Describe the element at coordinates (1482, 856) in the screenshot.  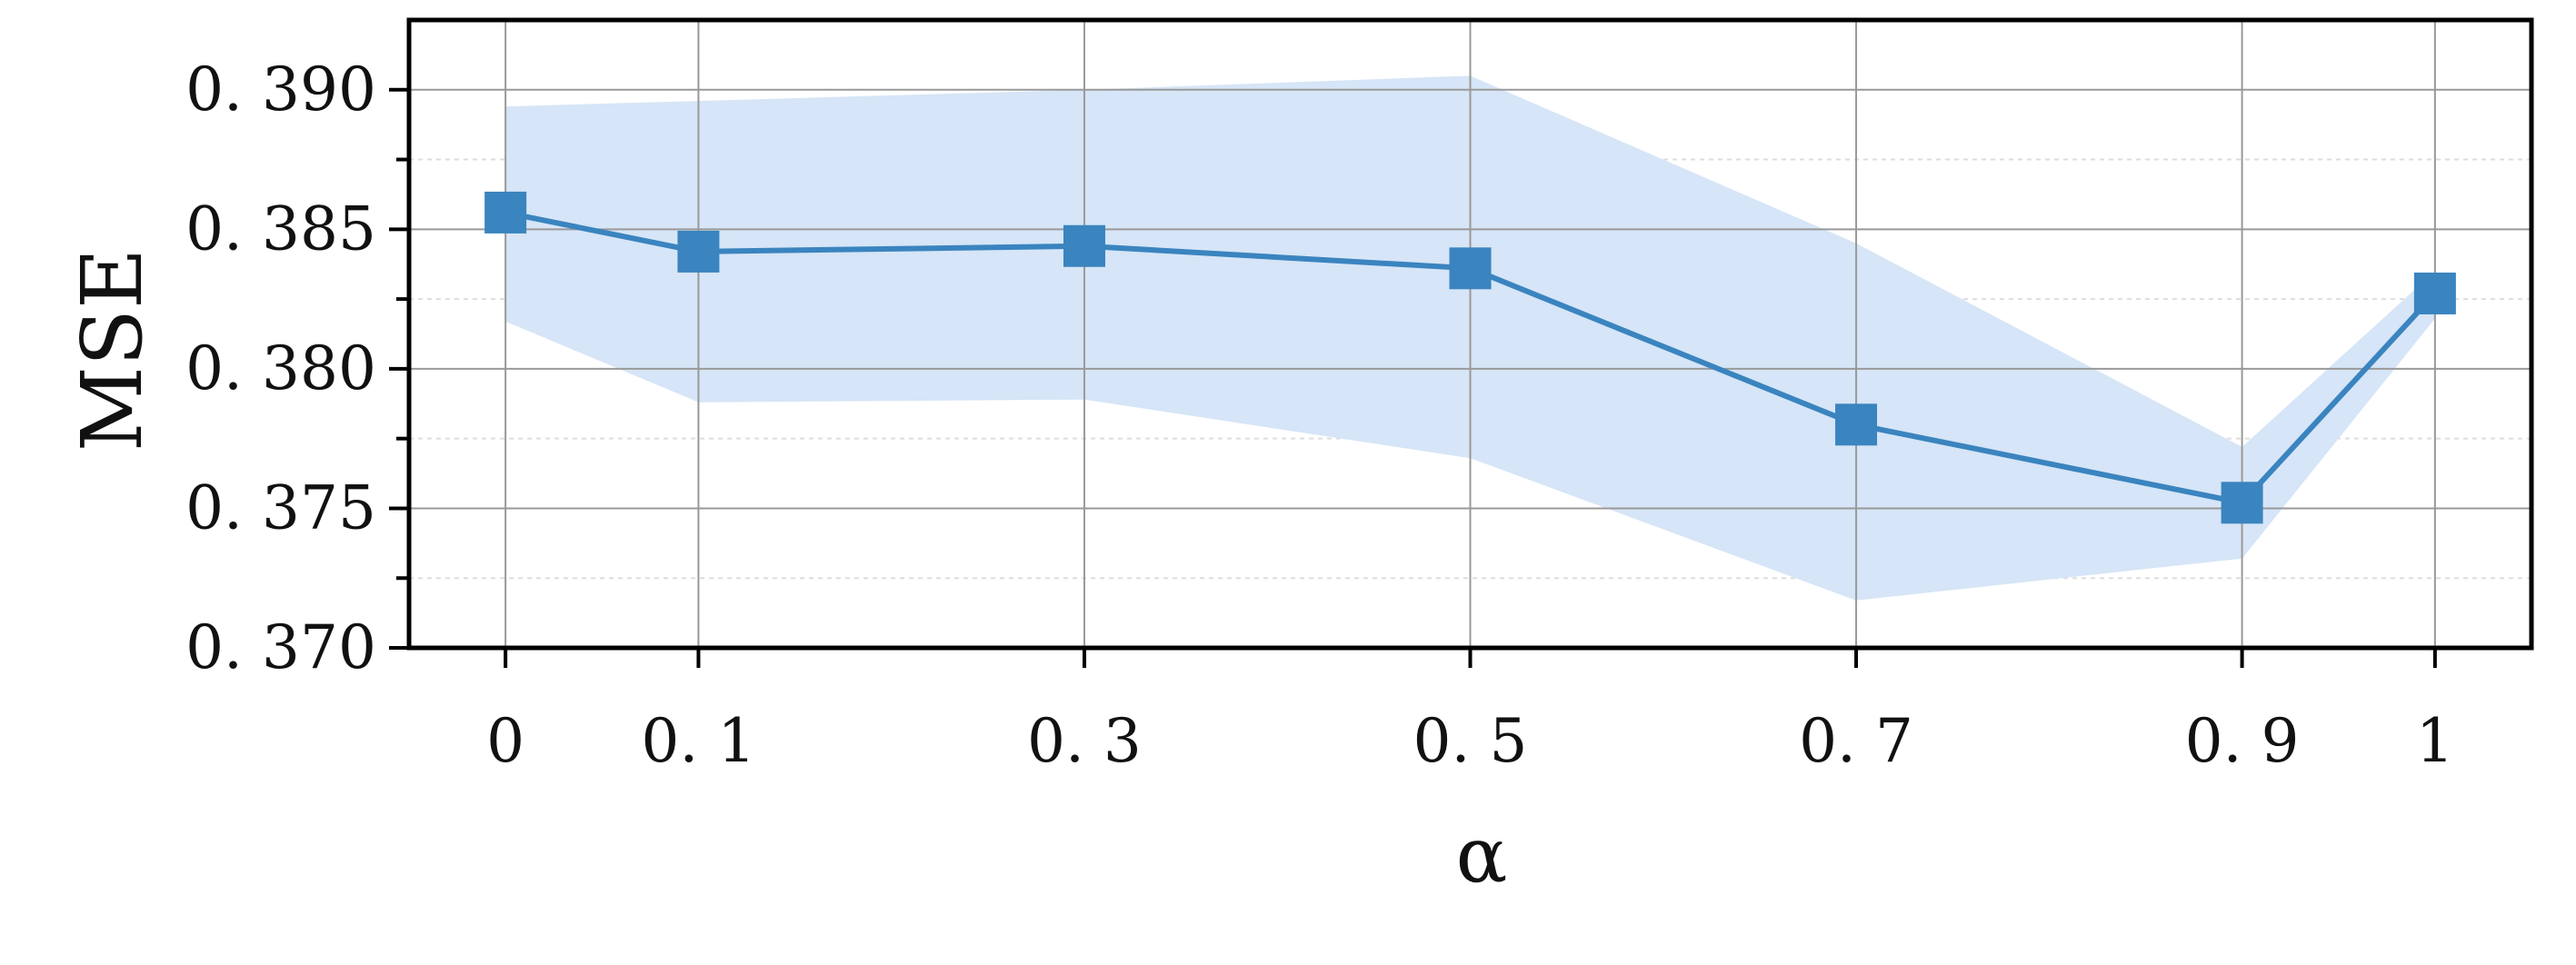
I see `x-axis-title: α` at that location.